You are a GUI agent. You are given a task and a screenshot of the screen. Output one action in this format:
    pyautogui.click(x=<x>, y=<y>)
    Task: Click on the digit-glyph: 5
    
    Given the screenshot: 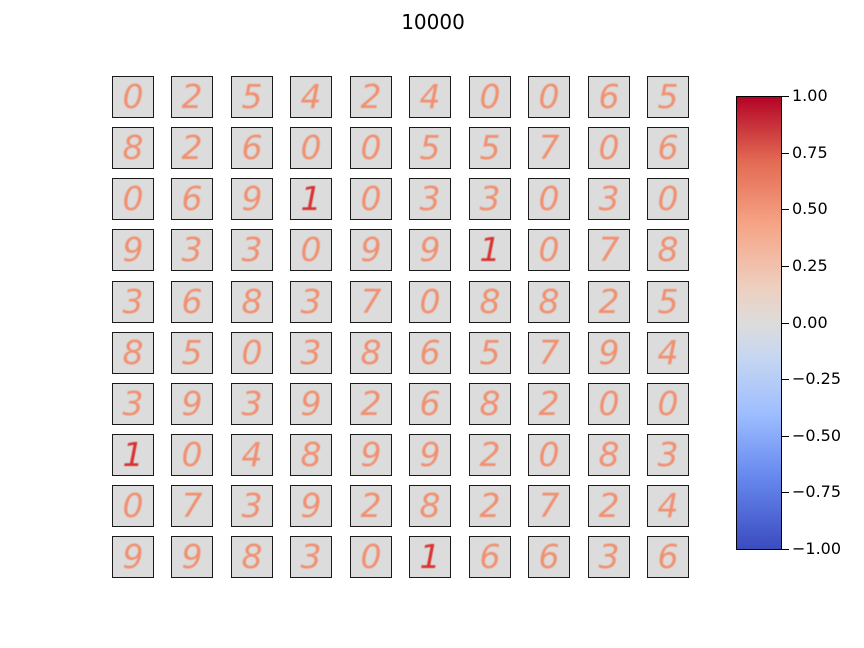 What is the action you would take?
    pyautogui.click(x=490, y=352)
    